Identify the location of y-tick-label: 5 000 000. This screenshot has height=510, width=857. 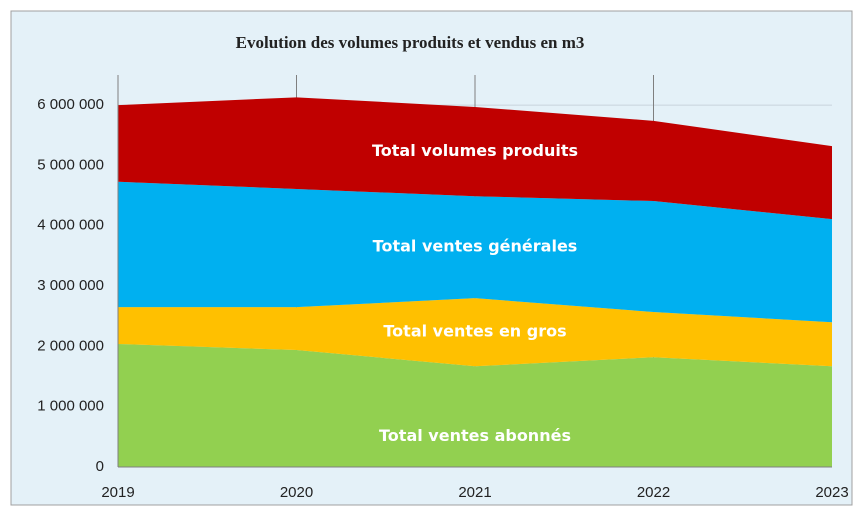
(70, 164).